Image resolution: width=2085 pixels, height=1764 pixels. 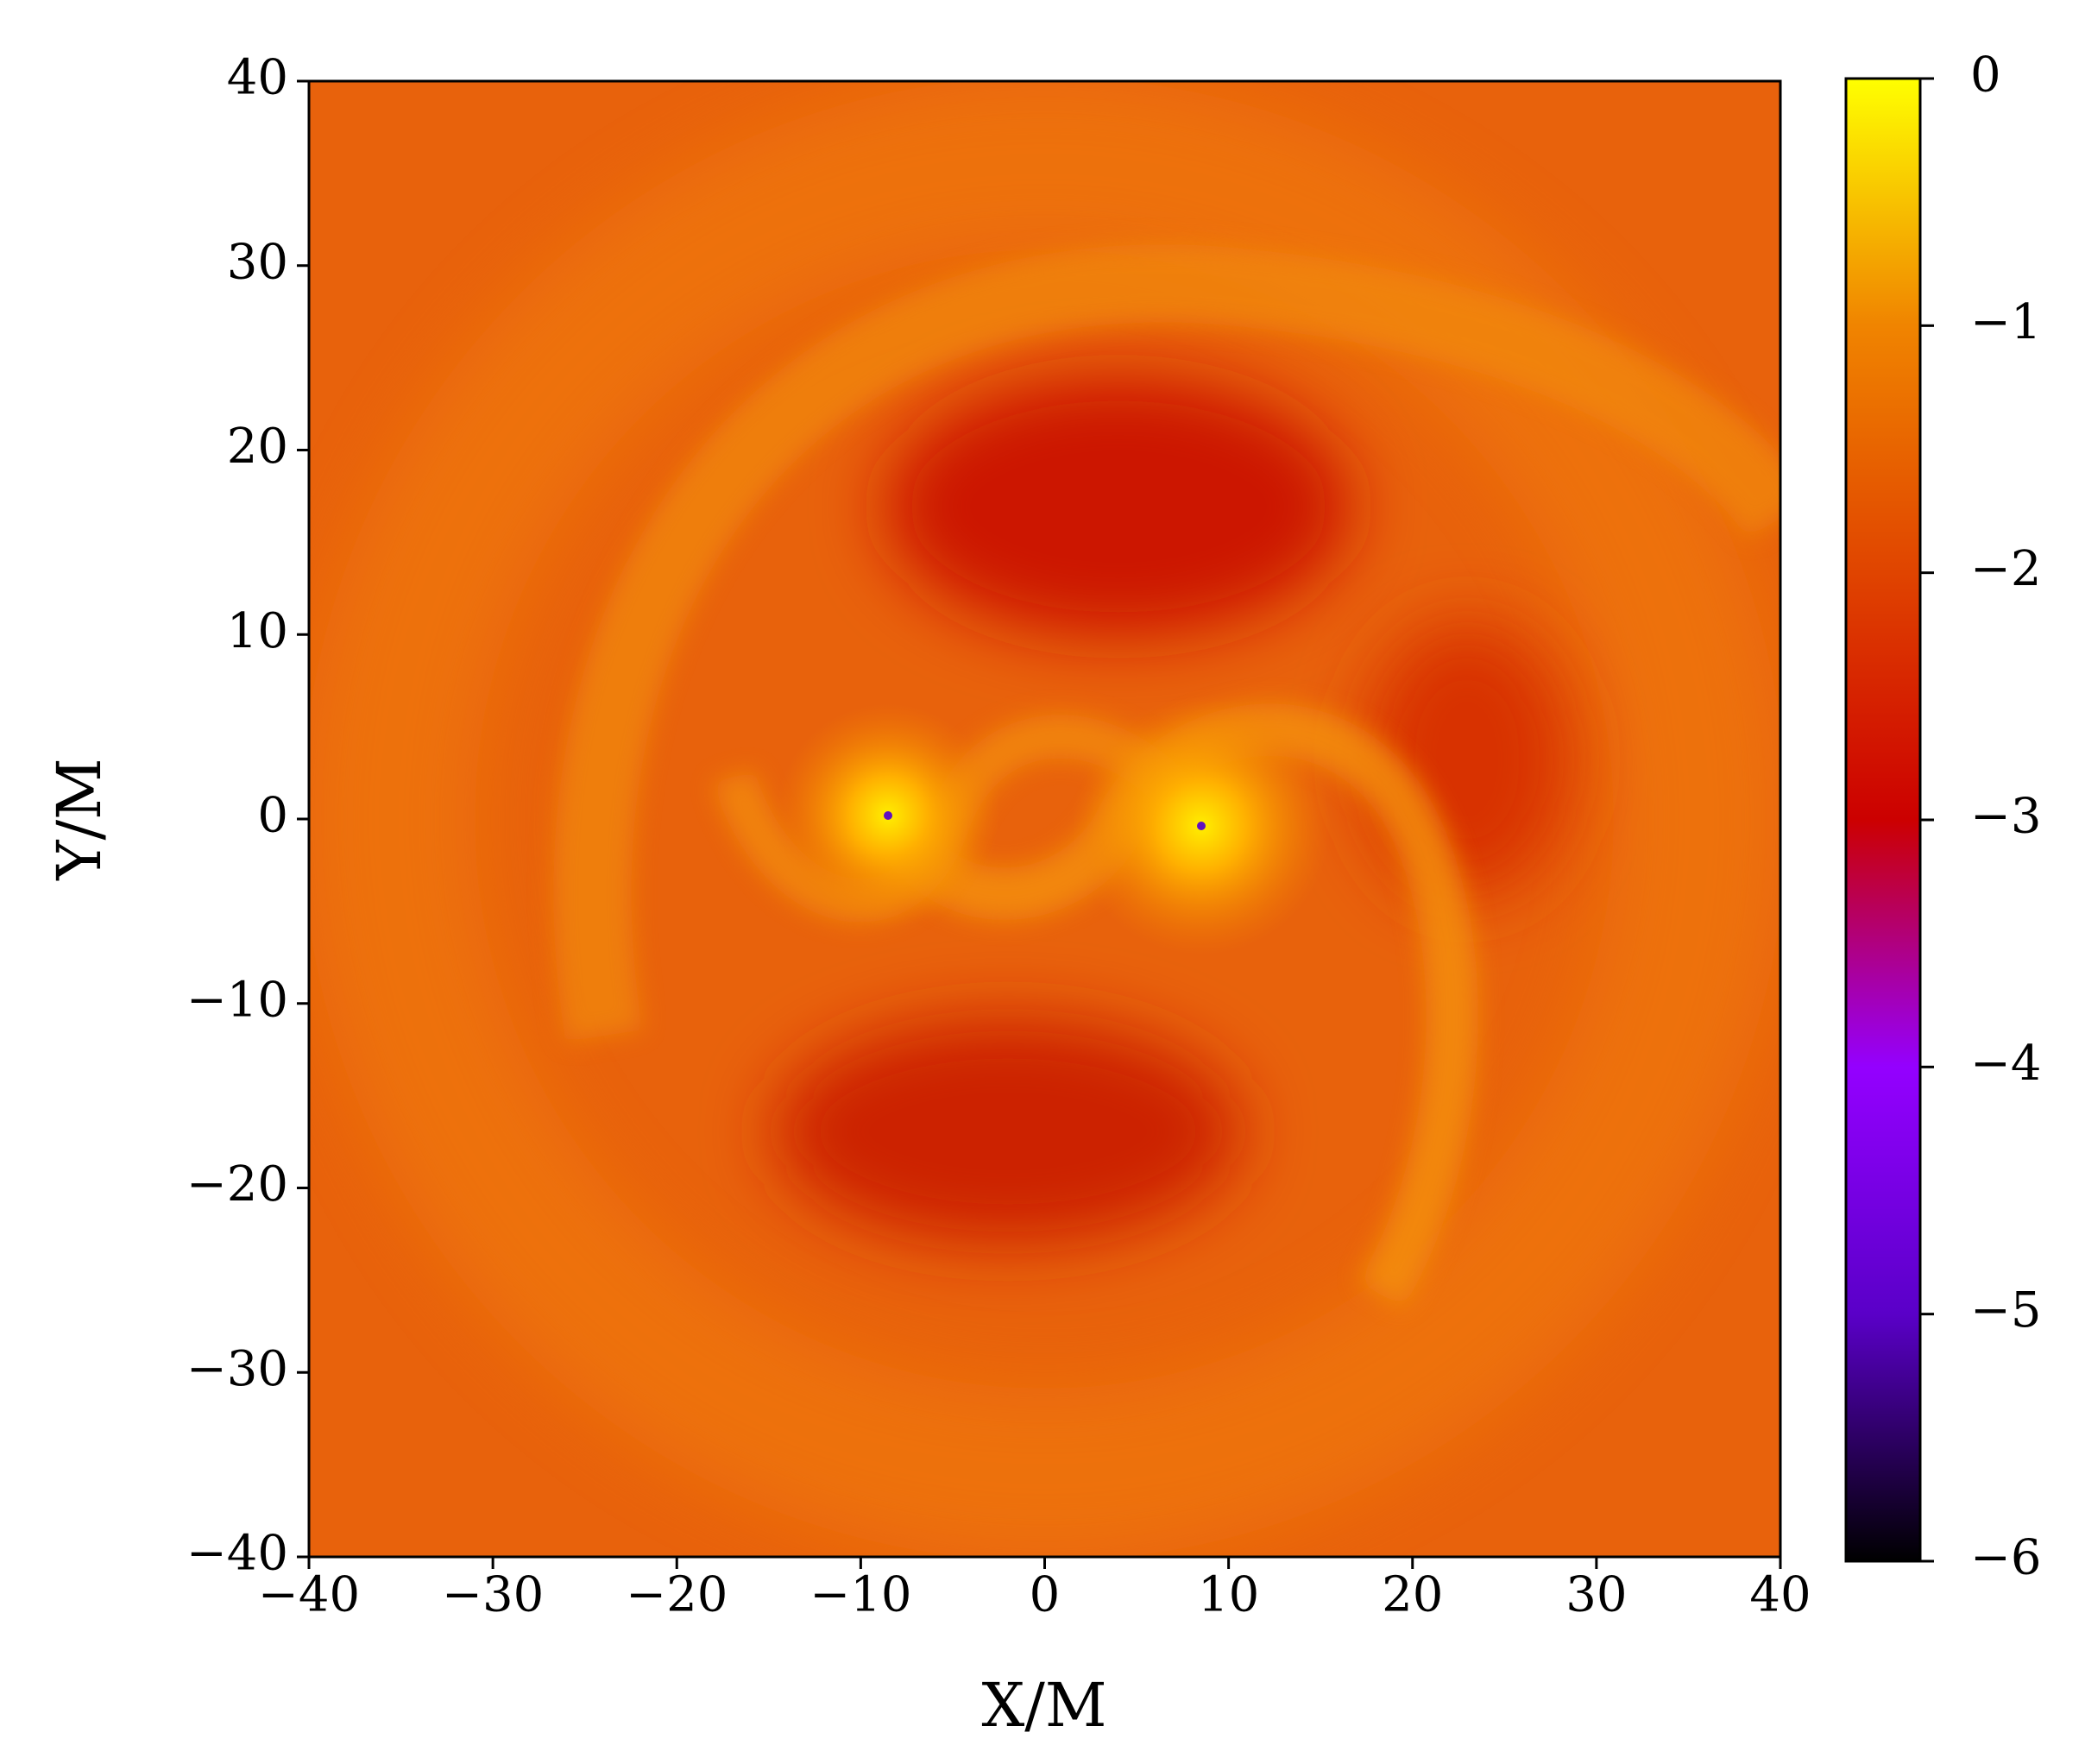 I want to click on x-tick-label: 0, so click(x=1045, y=1595).